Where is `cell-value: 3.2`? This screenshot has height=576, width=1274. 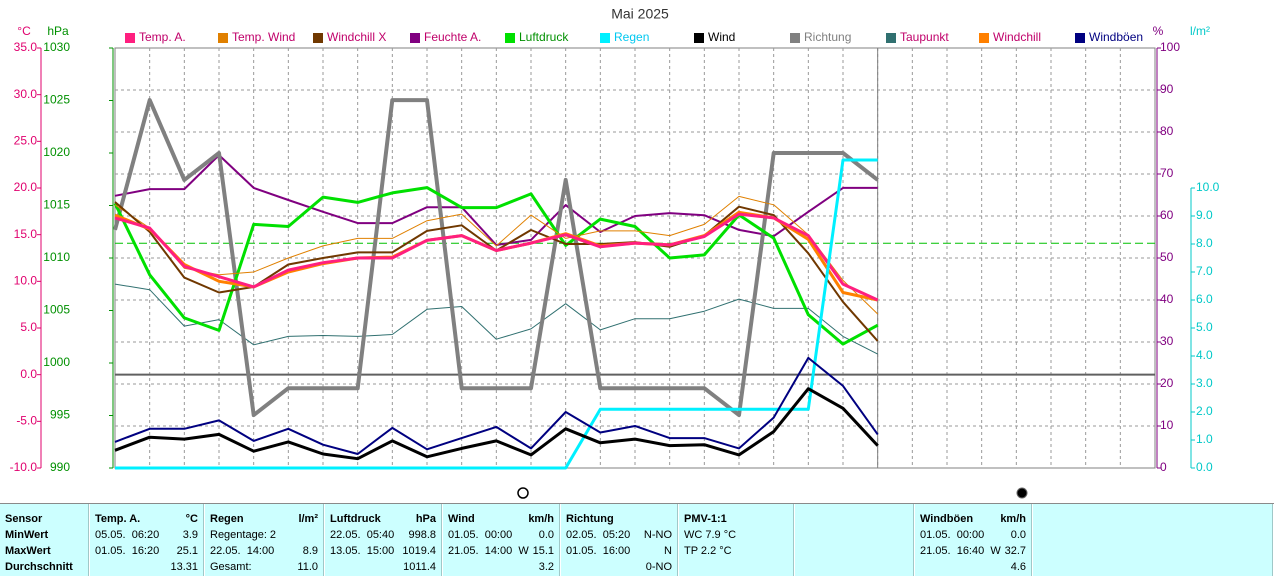
cell-value: 3.2 is located at coordinates (546, 567).